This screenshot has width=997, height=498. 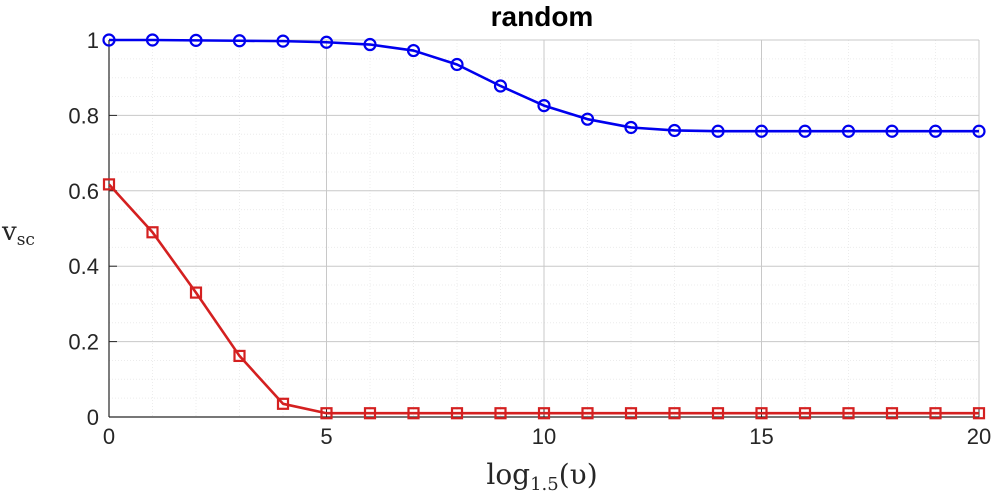 What do you see at coordinates (83, 191) in the screenshot?
I see `y-tick-label: 0.6` at bounding box center [83, 191].